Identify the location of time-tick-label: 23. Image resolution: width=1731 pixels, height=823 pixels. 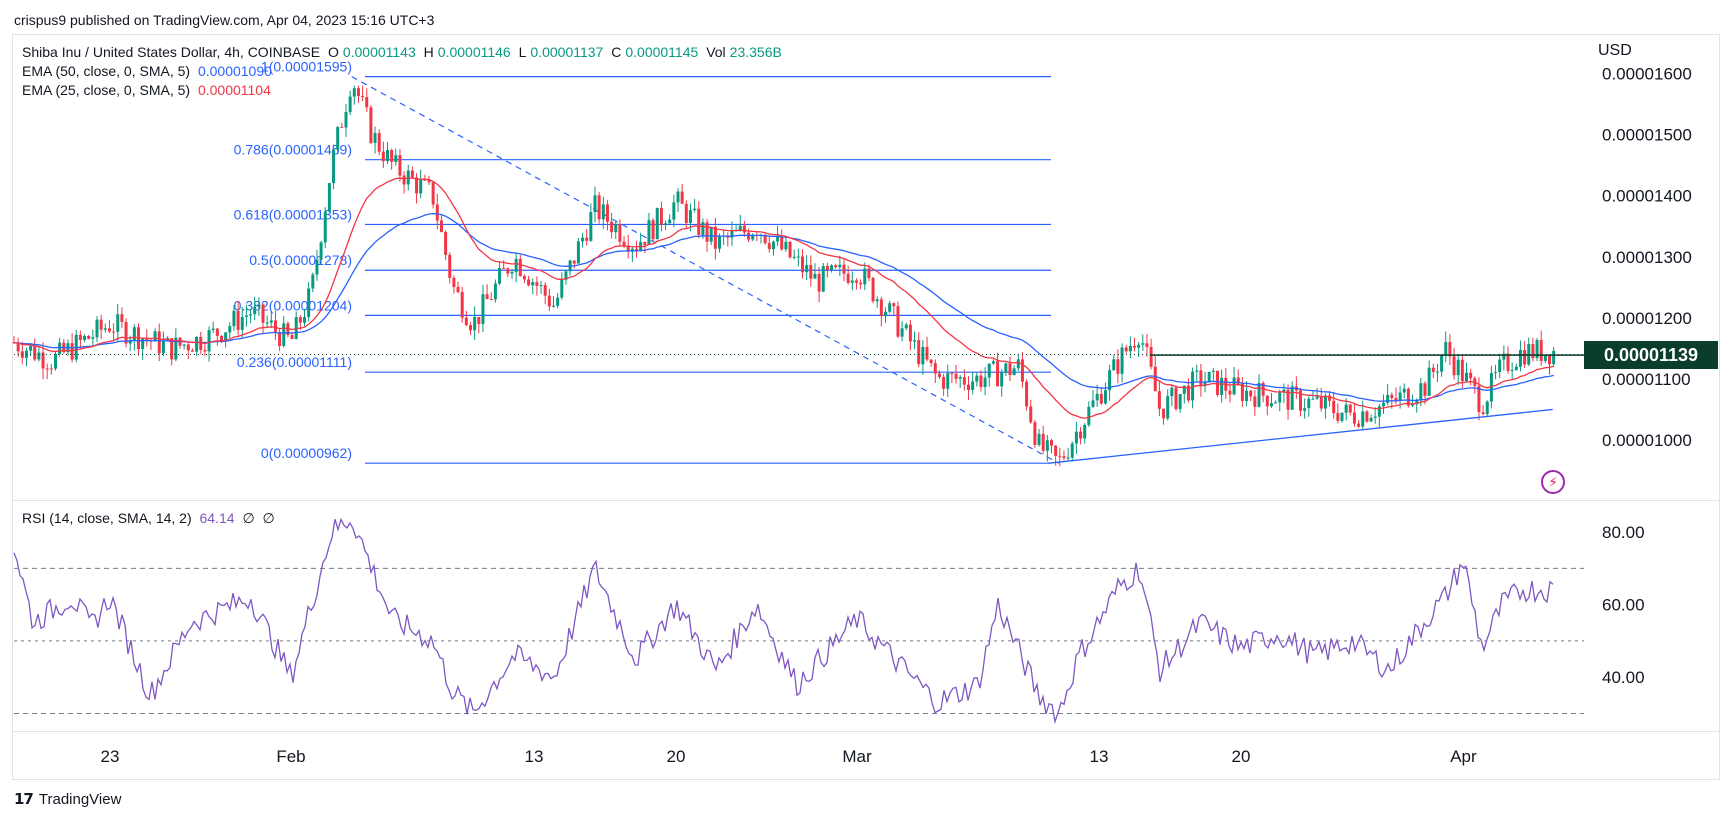
(110, 756).